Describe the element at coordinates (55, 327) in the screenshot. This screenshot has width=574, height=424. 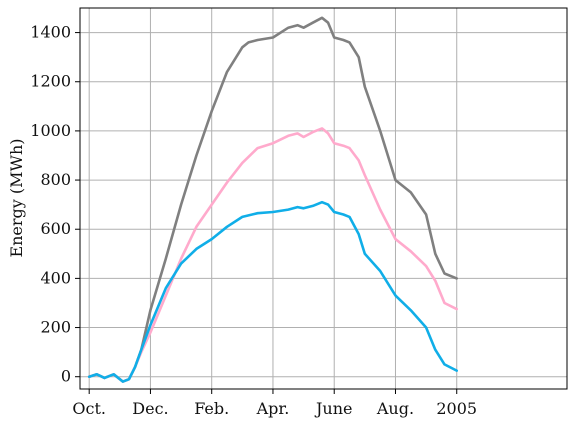
I see `y-tick-label: 200` at that location.